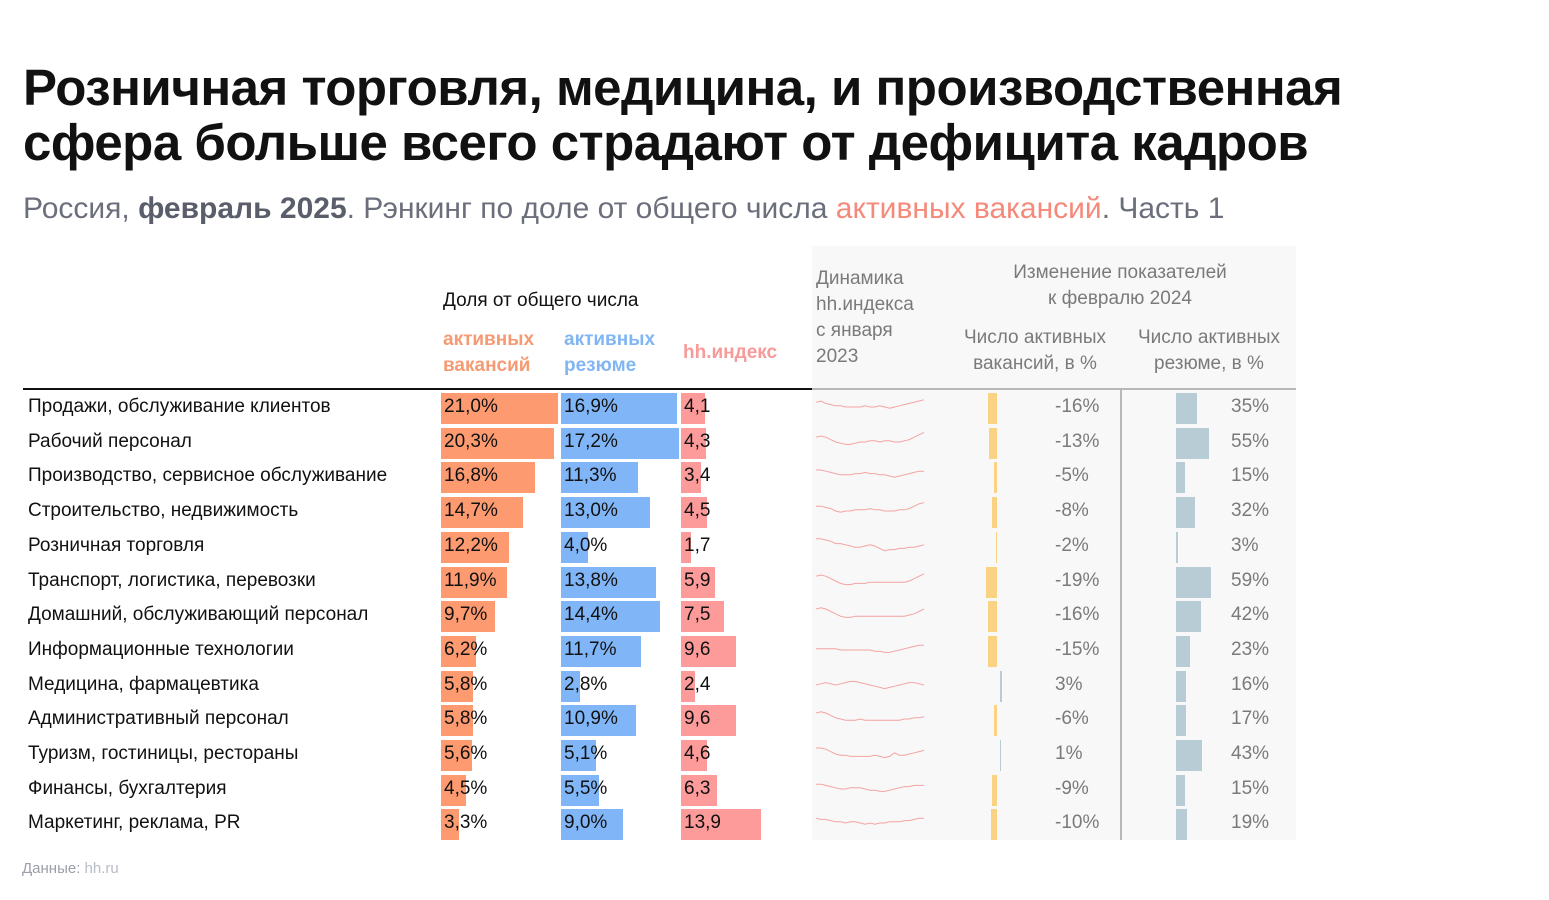  Describe the element at coordinates (837, 356) in the screenshot. I see `dynamics-header-line4: 2023` at that location.